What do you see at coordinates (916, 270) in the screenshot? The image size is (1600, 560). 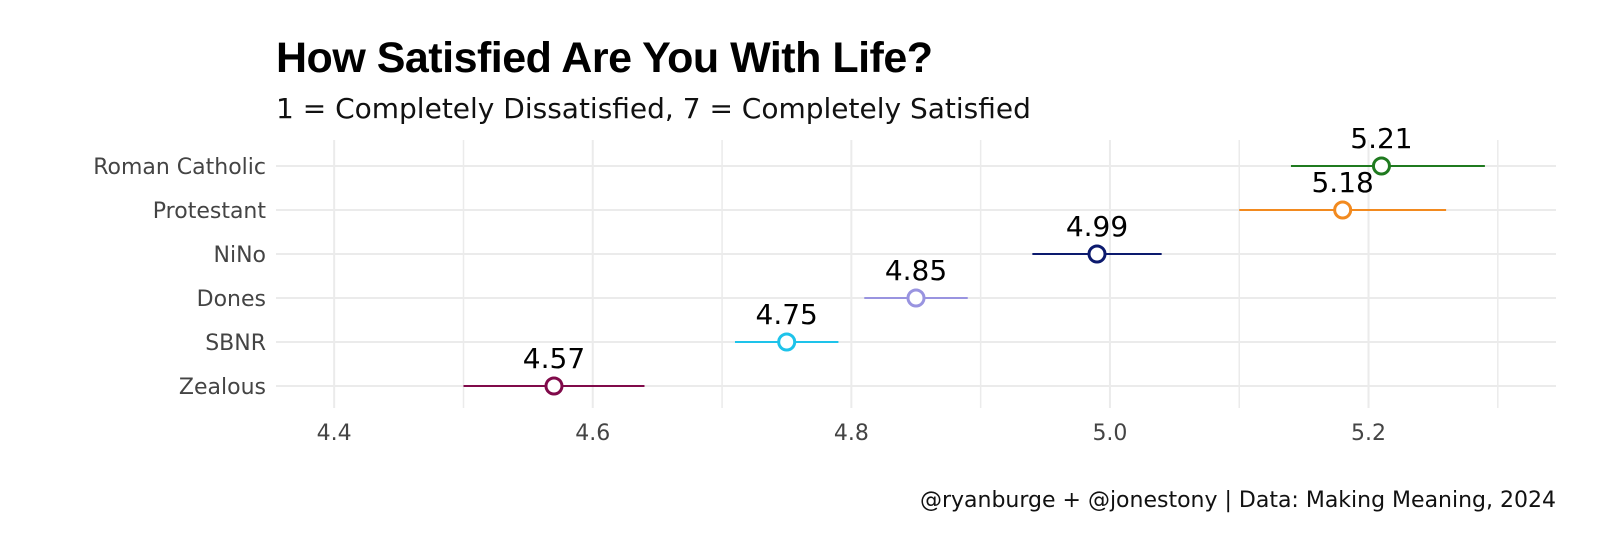 I see `data-label: 4.85` at bounding box center [916, 270].